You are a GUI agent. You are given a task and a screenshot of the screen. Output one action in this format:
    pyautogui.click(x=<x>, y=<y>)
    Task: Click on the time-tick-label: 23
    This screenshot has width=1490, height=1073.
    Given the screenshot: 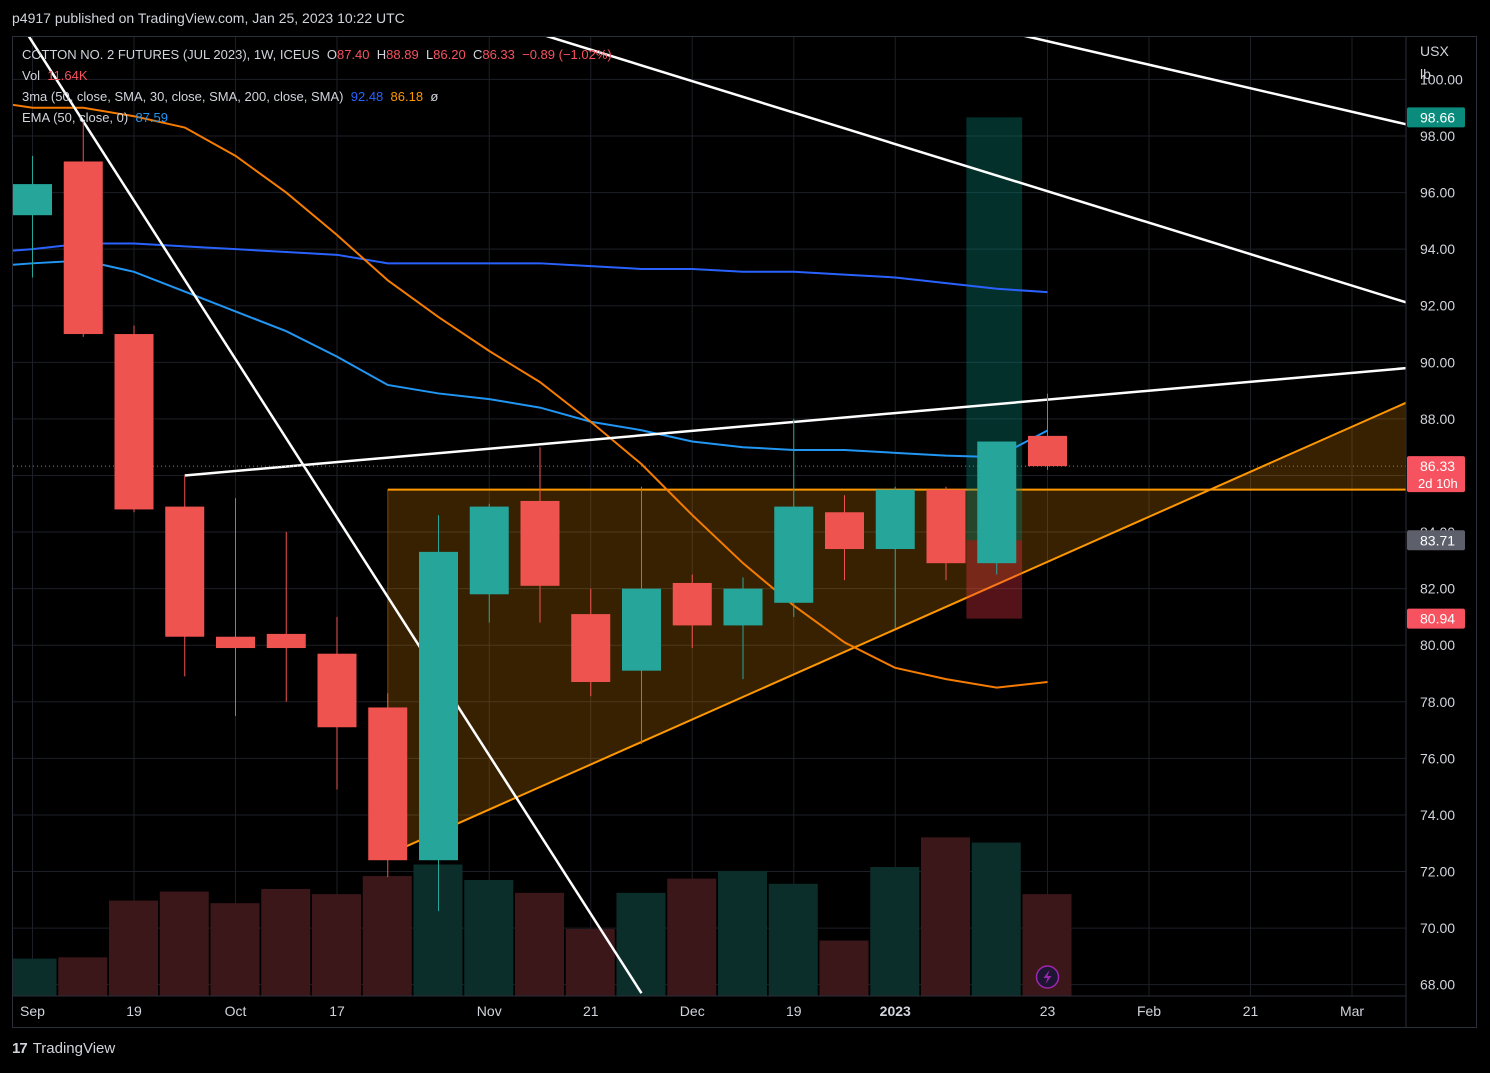 What is the action you would take?
    pyautogui.click(x=1048, y=1011)
    